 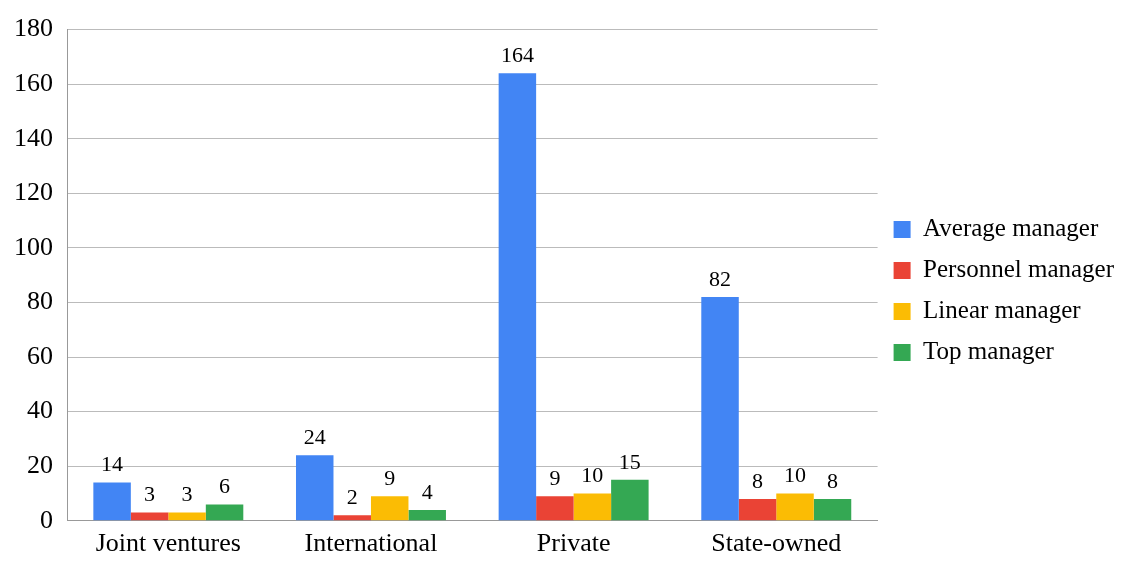 What do you see at coordinates (225, 486) in the screenshot?
I see `data-label: 6` at bounding box center [225, 486].